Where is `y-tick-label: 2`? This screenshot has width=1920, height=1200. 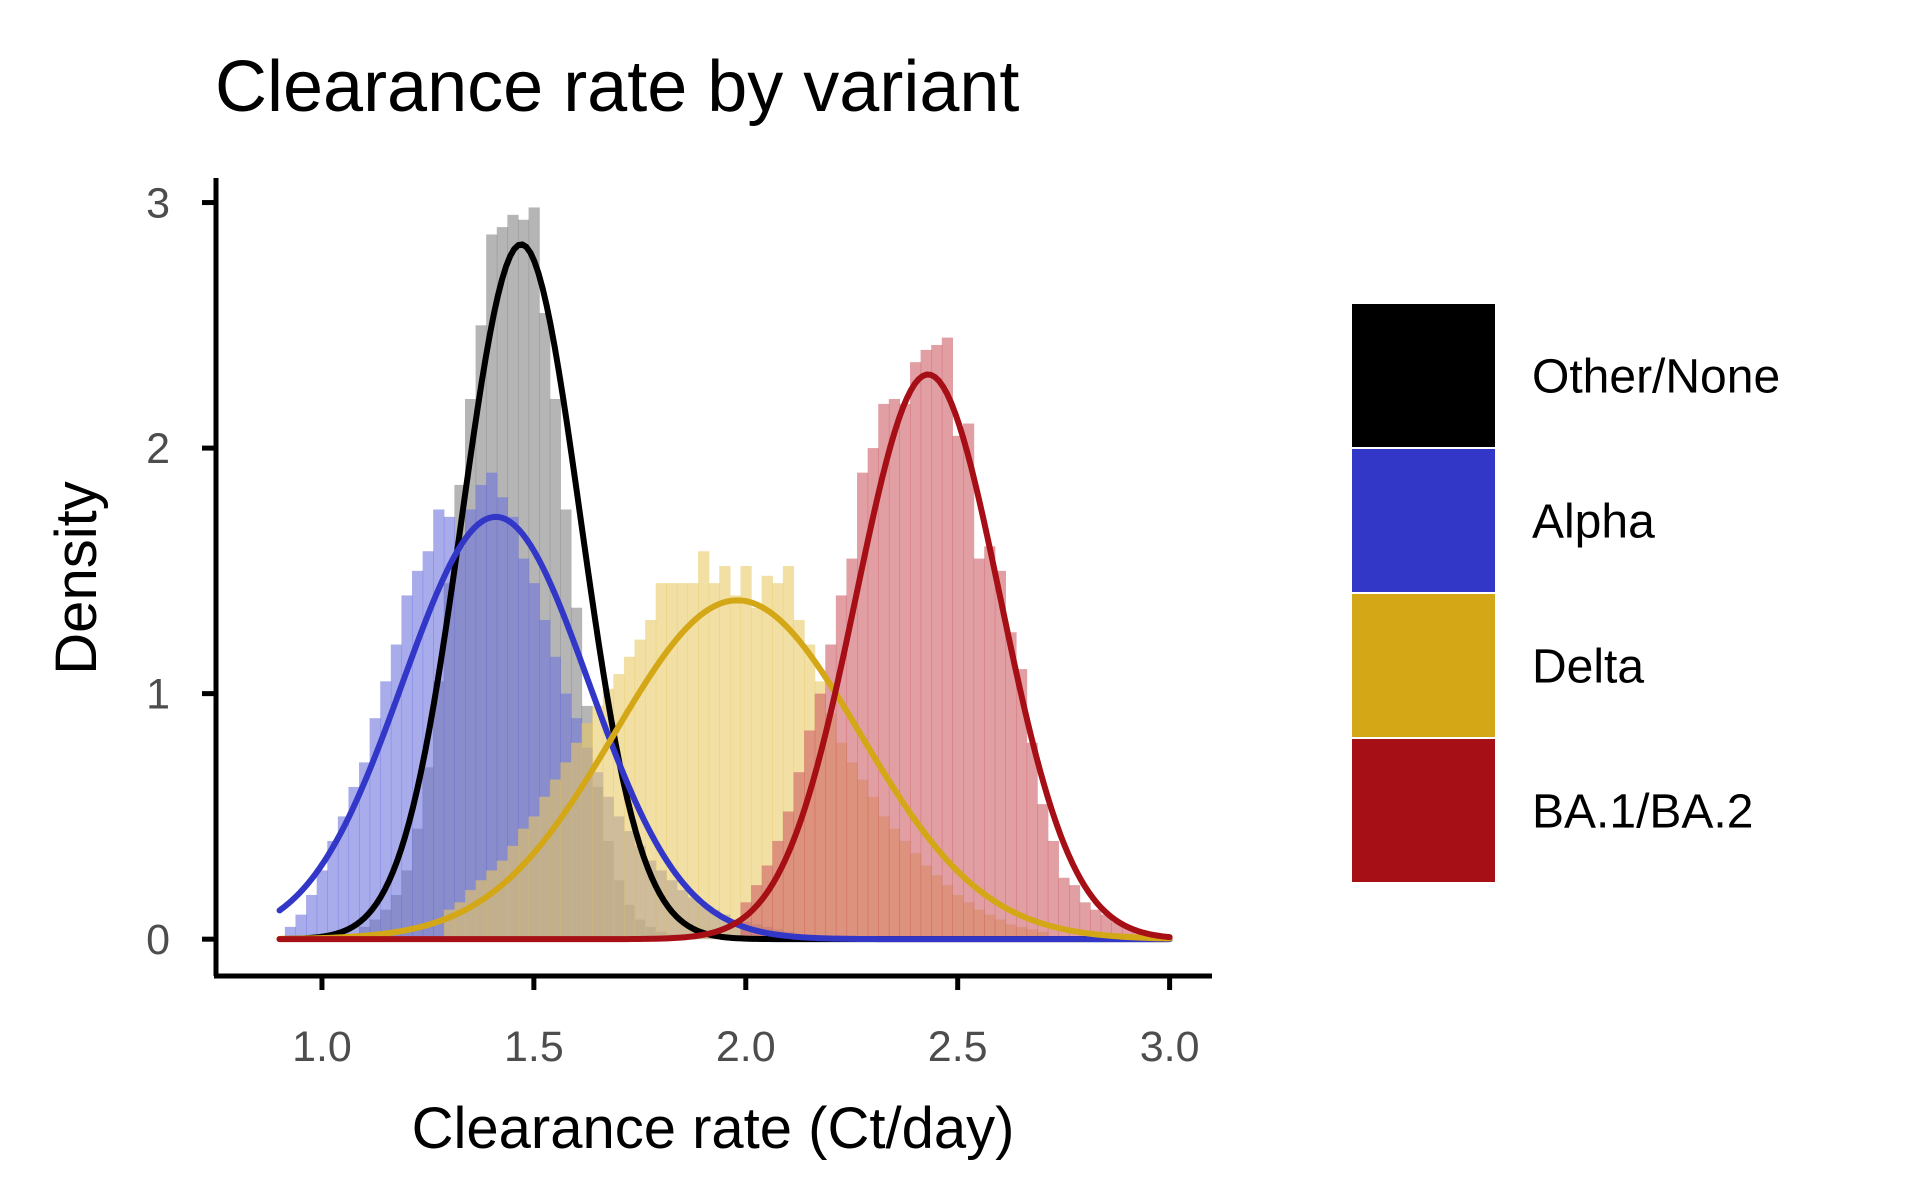
y-tick-label: 2 is located at coordinates (158, 449).